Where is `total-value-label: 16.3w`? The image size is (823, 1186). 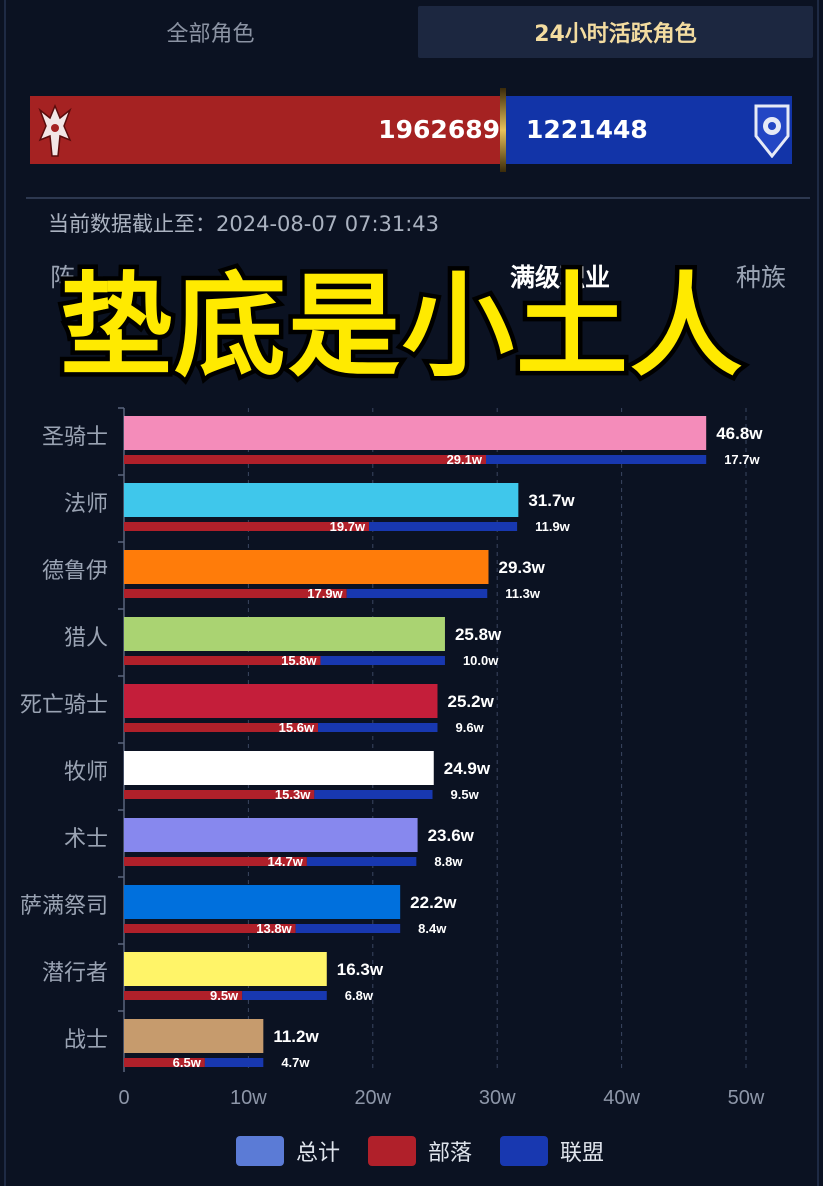 total-value-label: 16.3w is located at coordinates (360, 969).